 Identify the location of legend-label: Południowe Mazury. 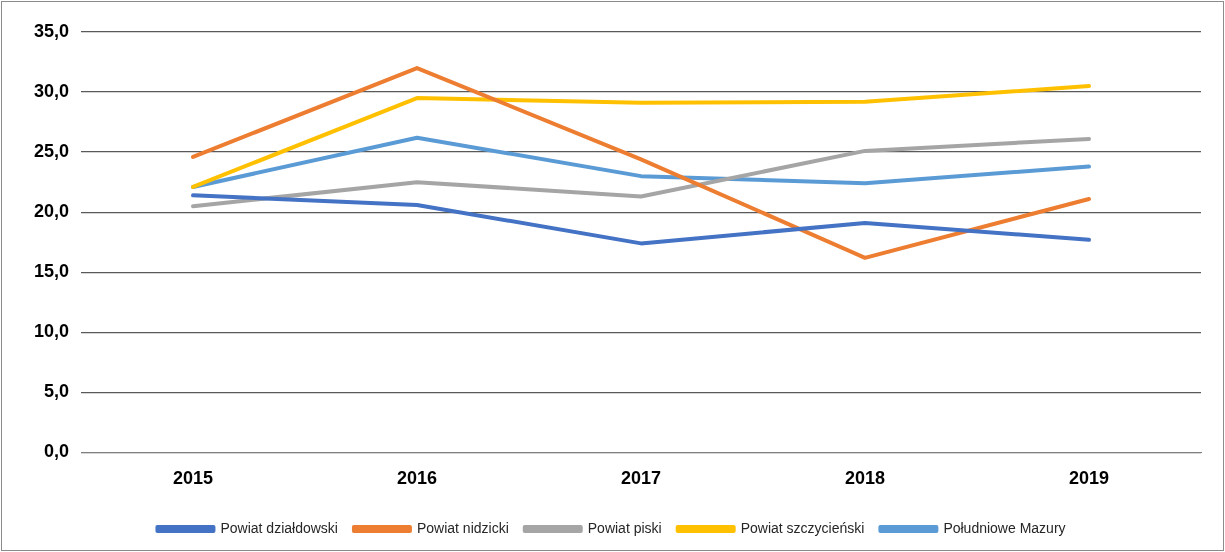
(1004, 527).